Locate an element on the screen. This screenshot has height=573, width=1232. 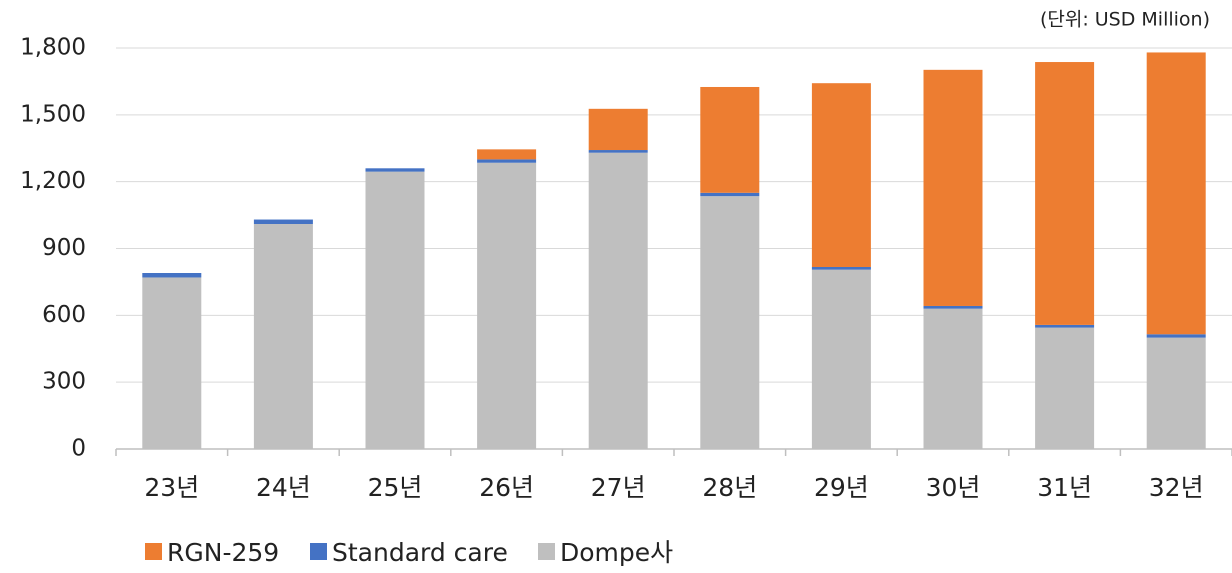
y-tick-label: 300 is located at coordinates (64, 382).